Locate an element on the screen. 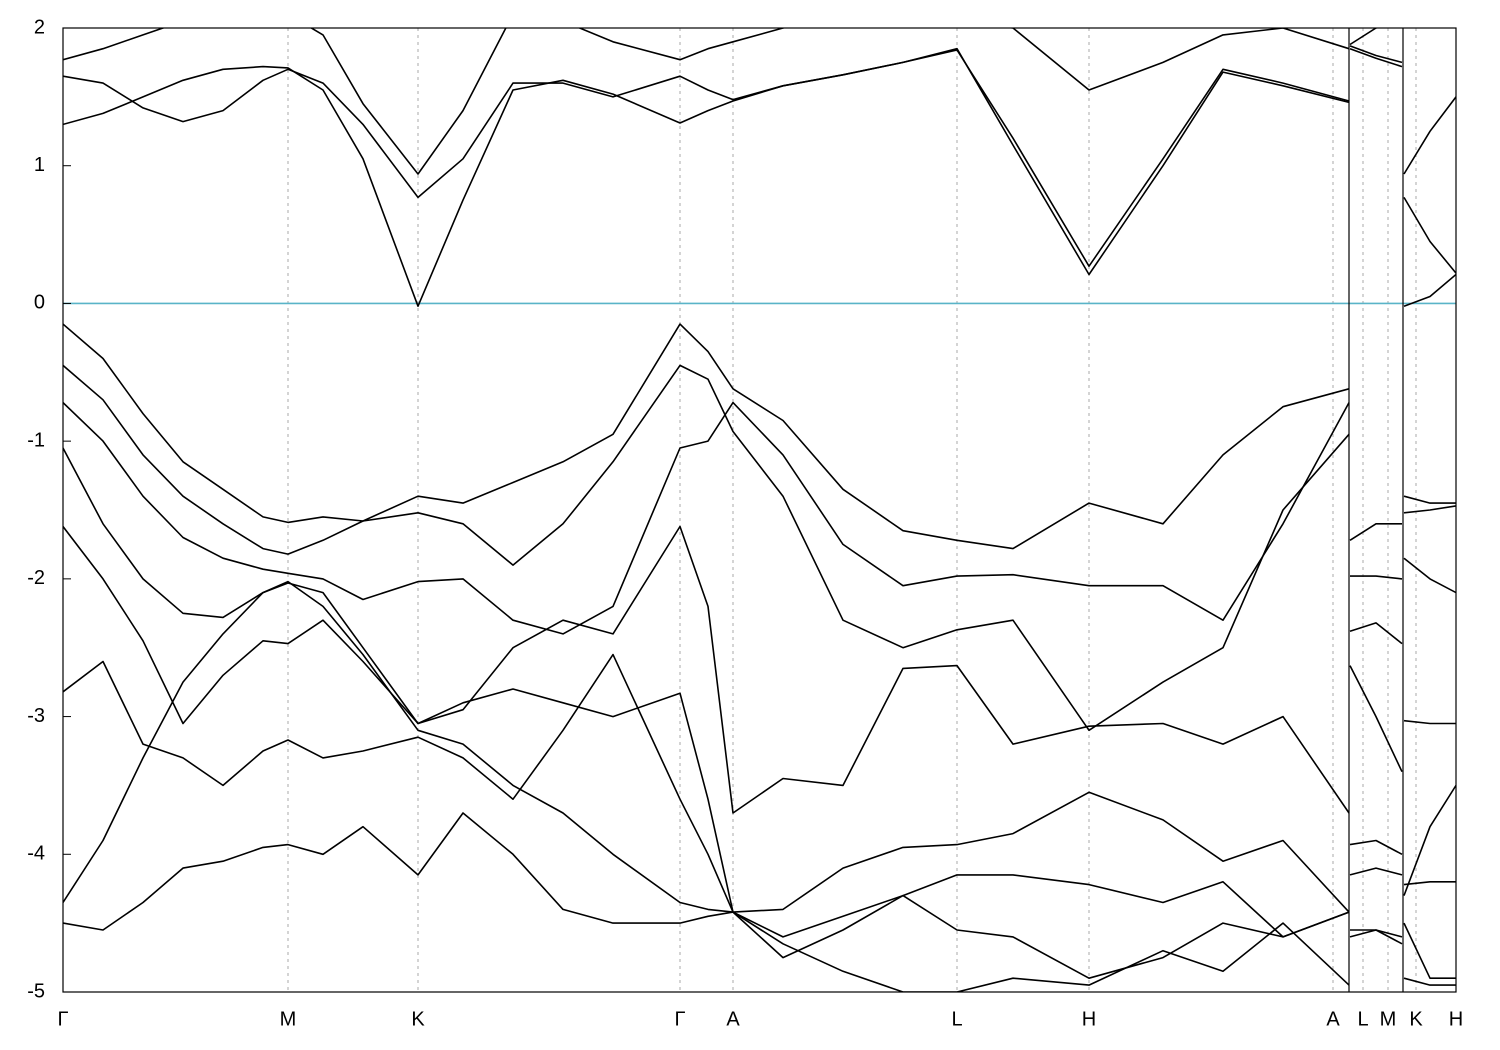 This screenshot has width=1500, height=1050. y-tick-label: -1 is located at coordinates (36, 440).